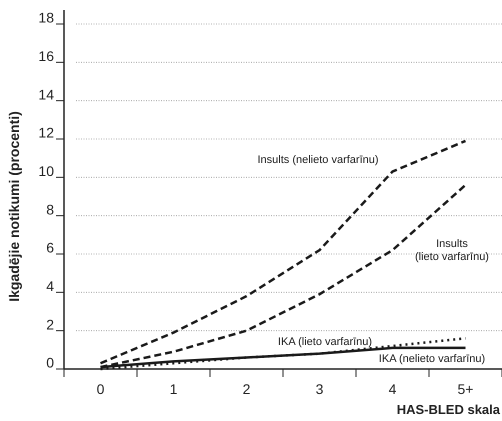  Describe the element at coordinates (50, 286) in the screenshot. I see `y-tick-label: 4` at that location.